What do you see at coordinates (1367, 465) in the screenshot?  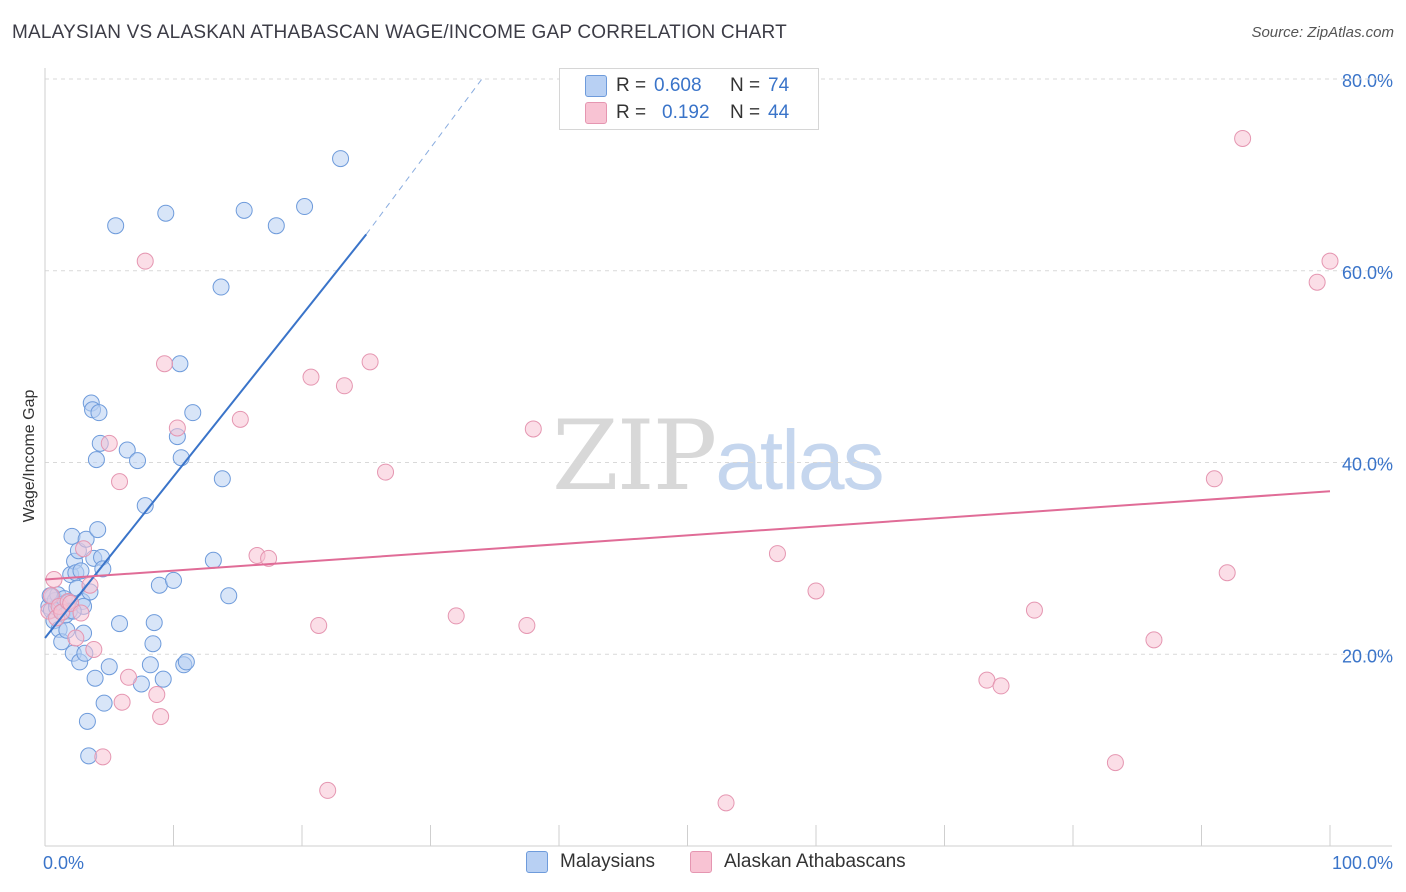 I see `y-tick-label: 40.0%` at bounding box center [1367, 465].